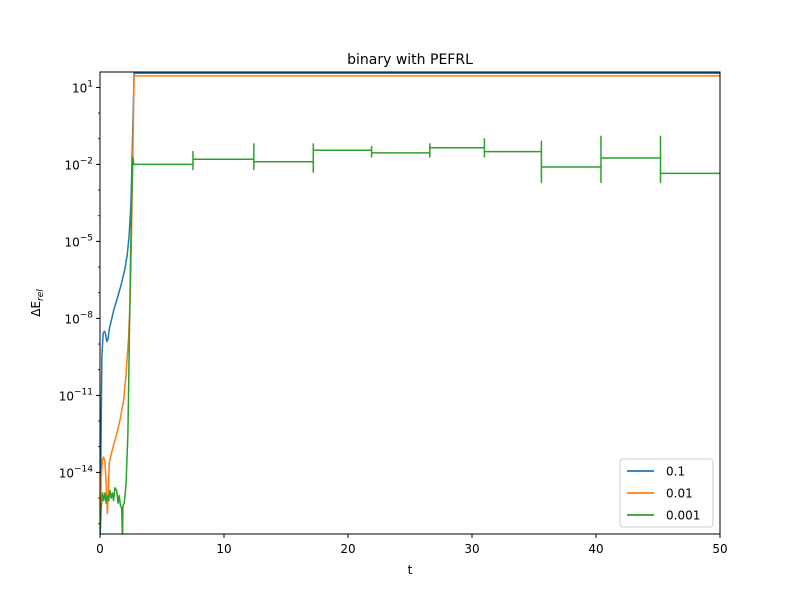 This screenshot has width=800, height=600. What do you see at coordinates (595, 549) in the screenshot?
I see `x-tick-label: 40` at bounding box center [595, 549].